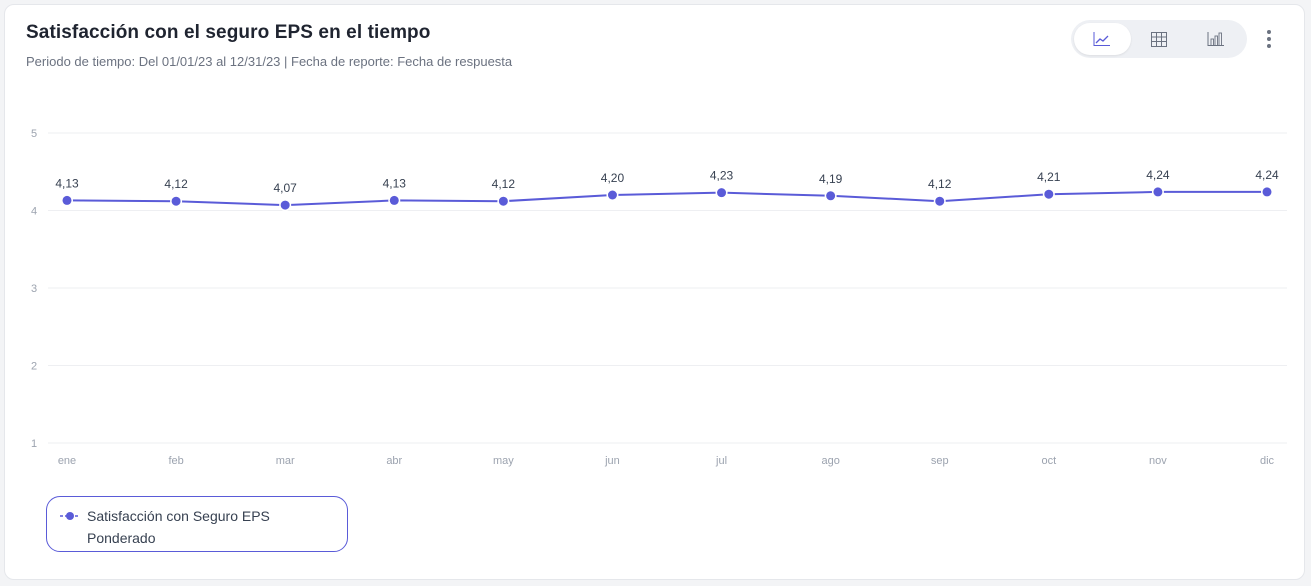 The image size is (1311, 586). I want to click on x-tick-label: ago, so click(830, 461).